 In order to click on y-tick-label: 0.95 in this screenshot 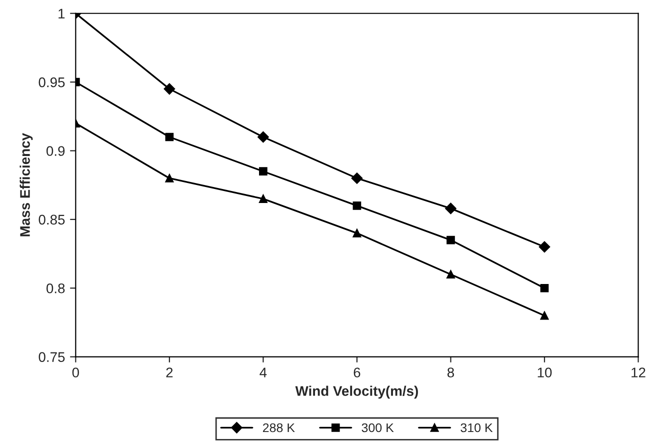, I will do `click(51, 82)`.